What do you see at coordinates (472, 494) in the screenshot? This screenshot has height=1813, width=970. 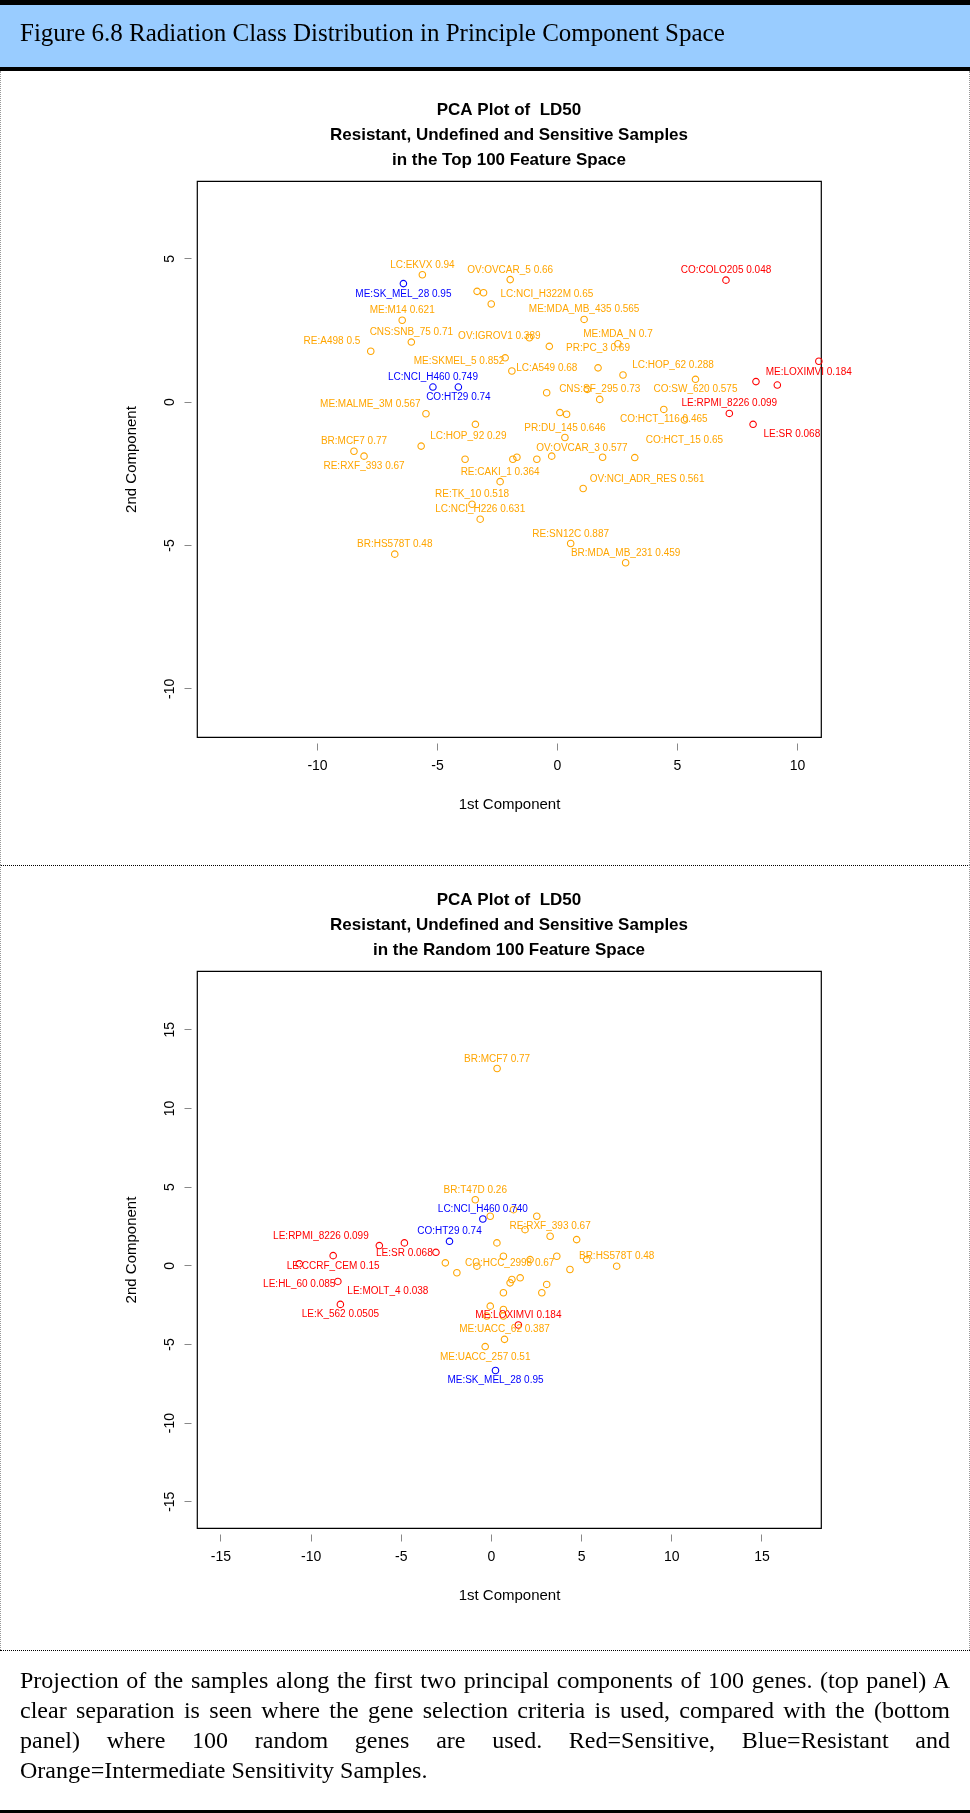 I see `annotation: RE:TK_10 0.518` at bounding box center [472, 494].